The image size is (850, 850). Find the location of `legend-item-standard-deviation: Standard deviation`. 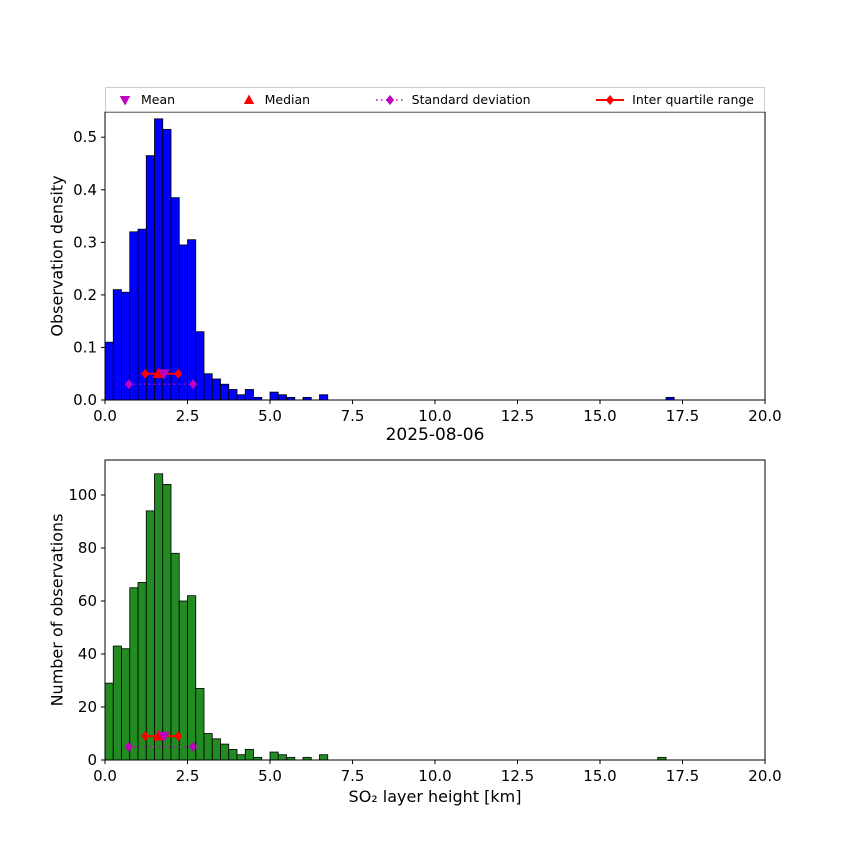

legend-item-standard-deviation: Standard deviation is located at coordinates (453, 99).